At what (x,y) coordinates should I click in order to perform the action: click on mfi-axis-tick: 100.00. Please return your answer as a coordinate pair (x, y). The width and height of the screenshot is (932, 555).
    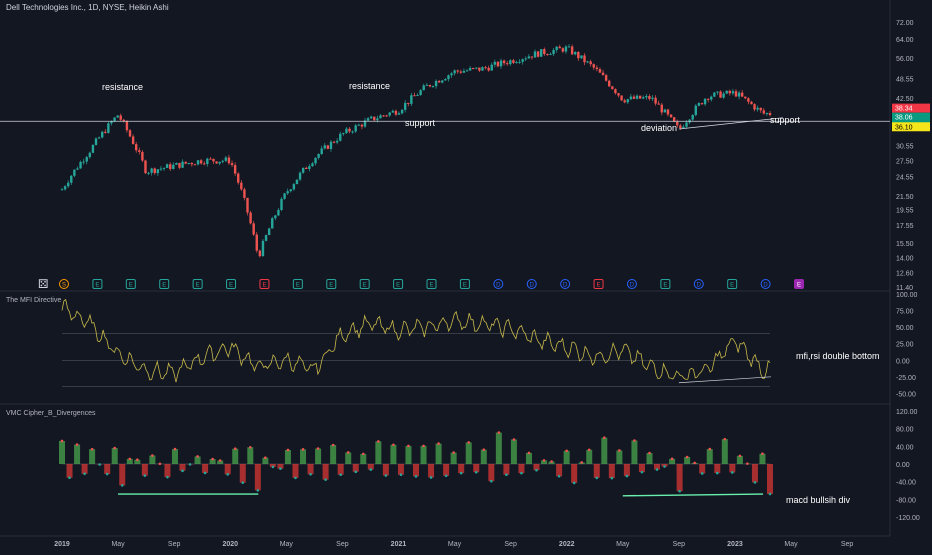
    Looking at the image, I should click on (907, 295).